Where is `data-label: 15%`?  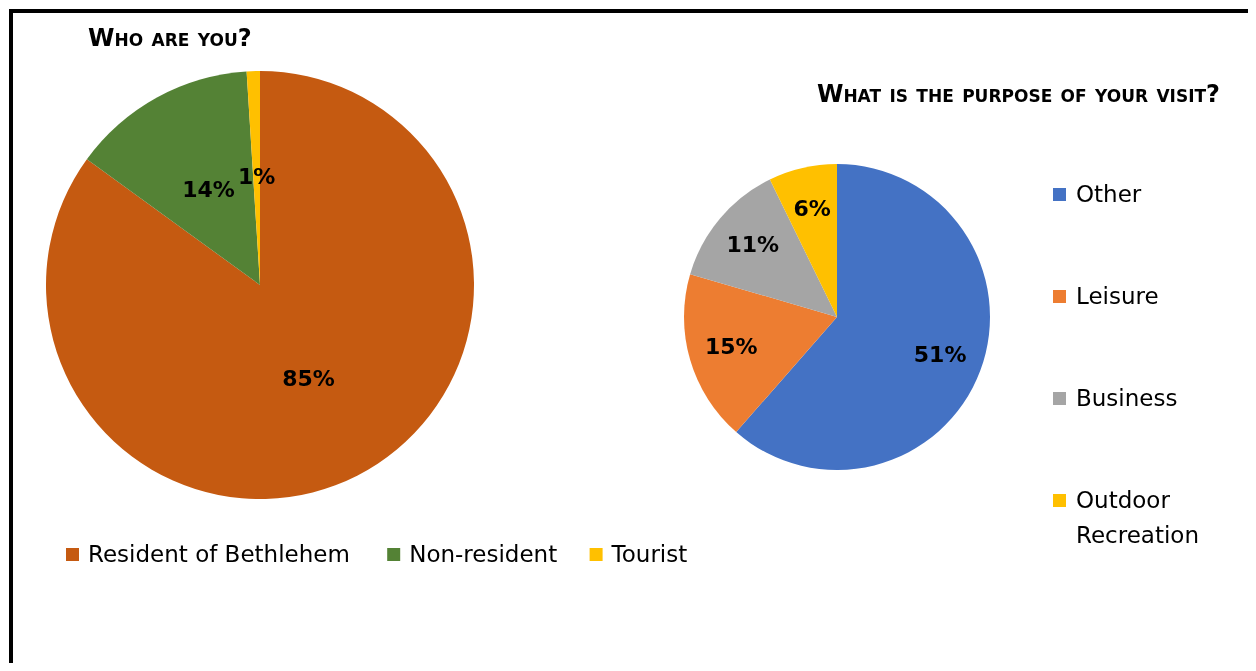 data-label: 15% is located at coordinates (731, 346).